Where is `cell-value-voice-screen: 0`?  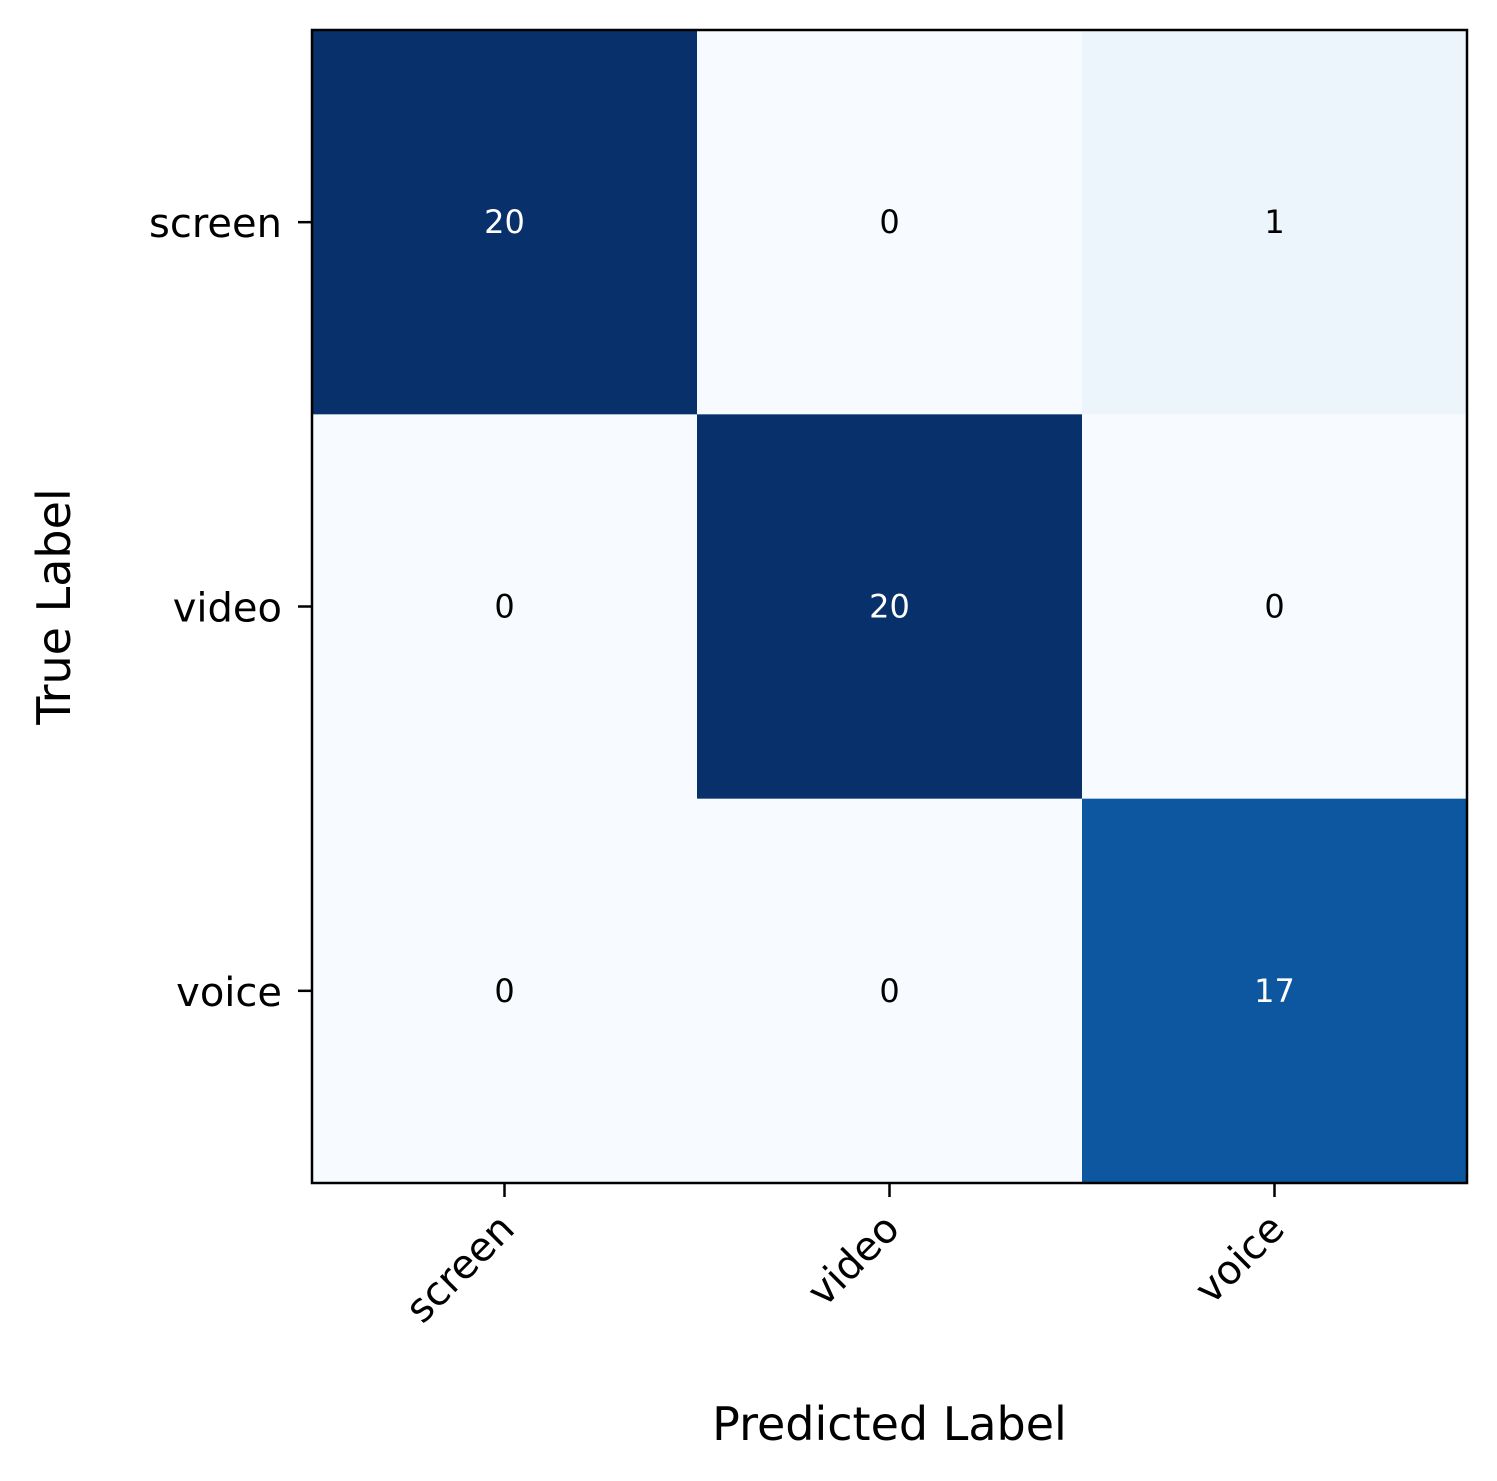
cell-value-voice-screen: 0 is located at coordinates (504, 991).